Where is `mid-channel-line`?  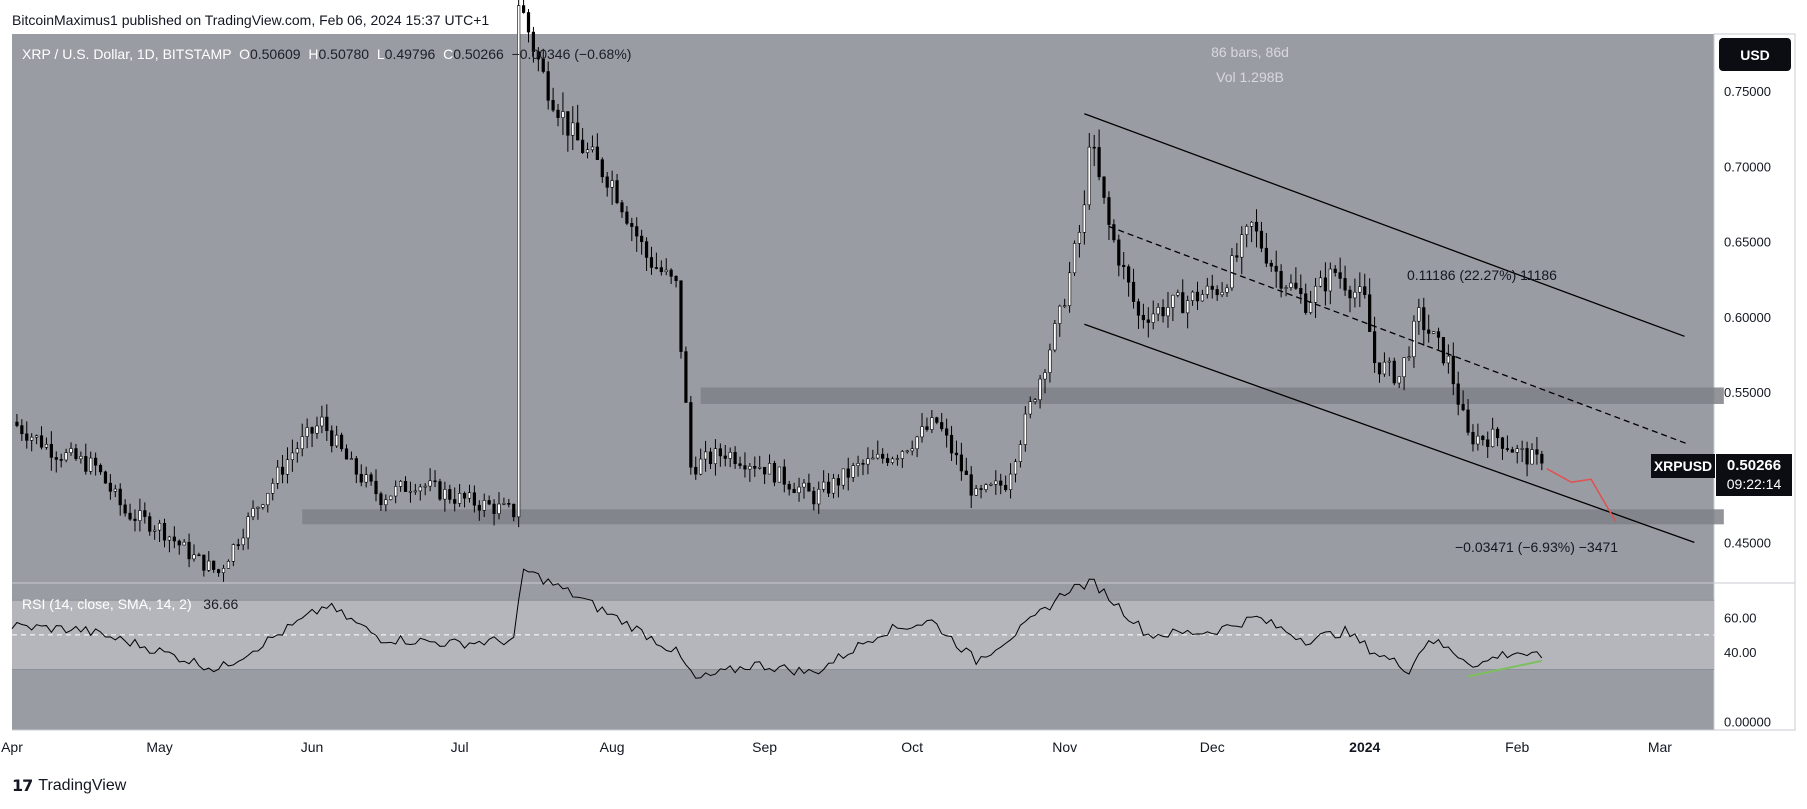
mid-channel-line is located at coordinates (1399, 335).